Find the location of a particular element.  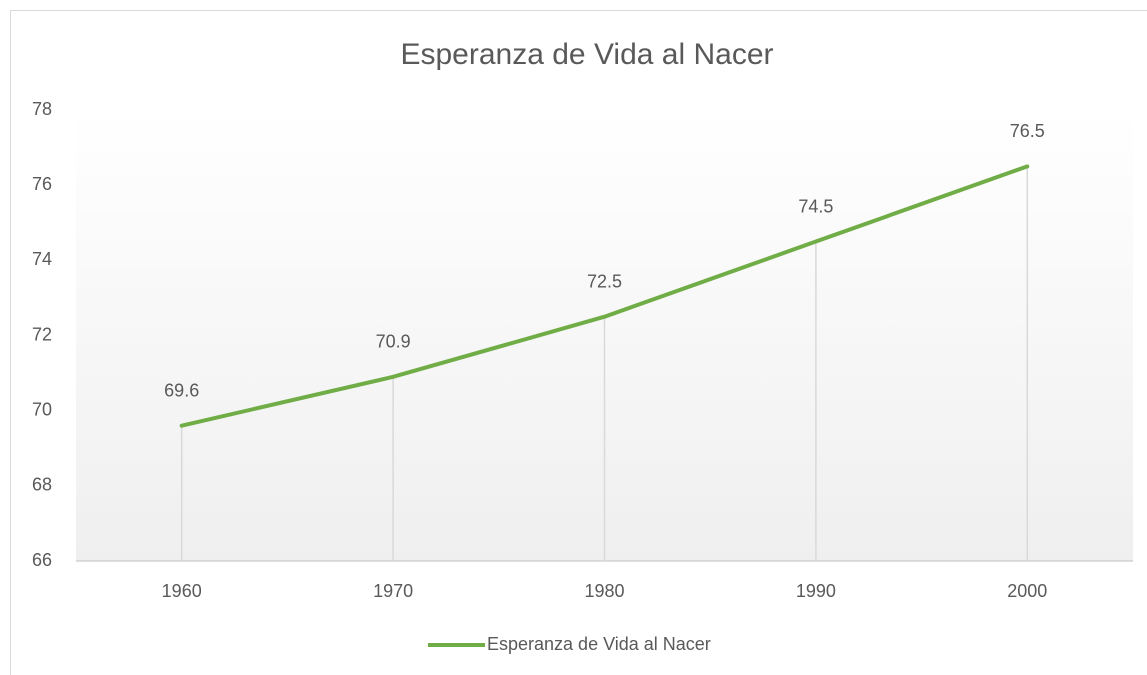

data-label: 69.6 is located at coordinates (181, 390).